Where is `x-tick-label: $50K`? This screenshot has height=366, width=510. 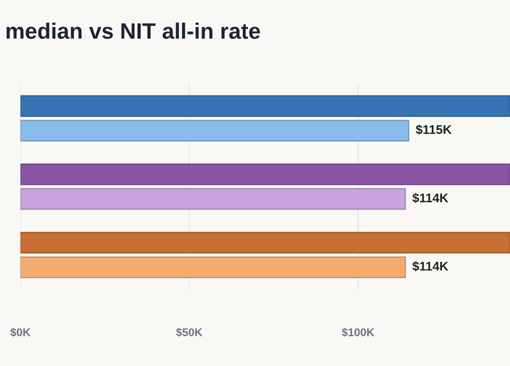
x-tick-label: $50K is located at coordinates (189, 332).